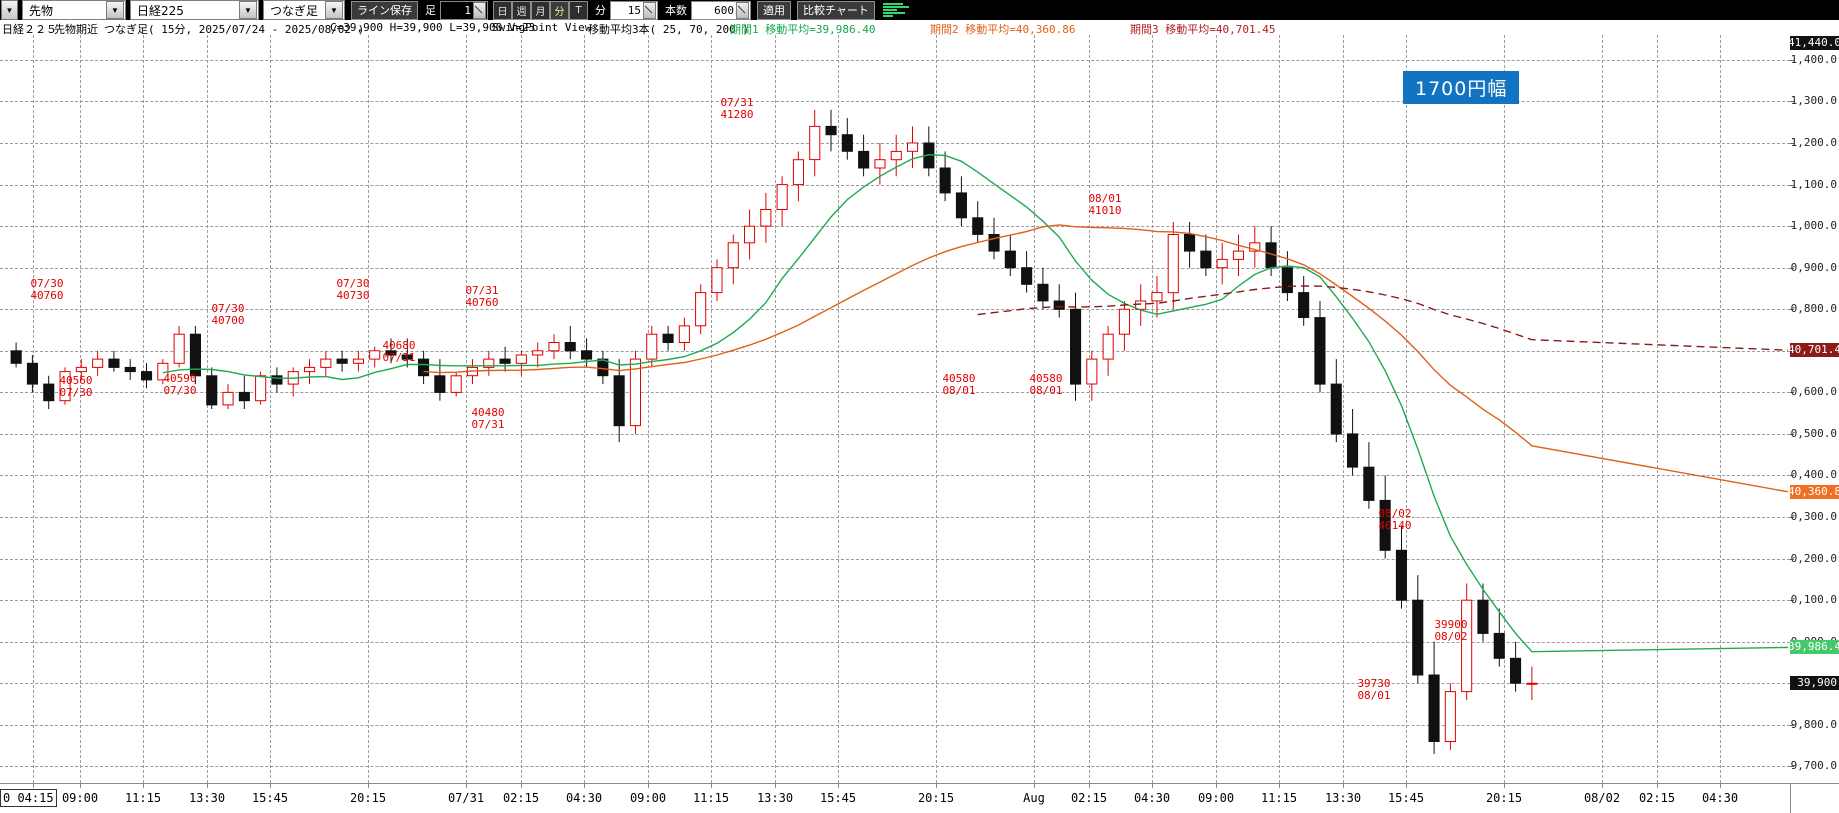 The width and height of the screenshot is (1839, 813). What do you see at coordinates (1813, 724) in the screenshot?
I see `price-tick-label: 39,800.0` at bounding box center [1813, 724].